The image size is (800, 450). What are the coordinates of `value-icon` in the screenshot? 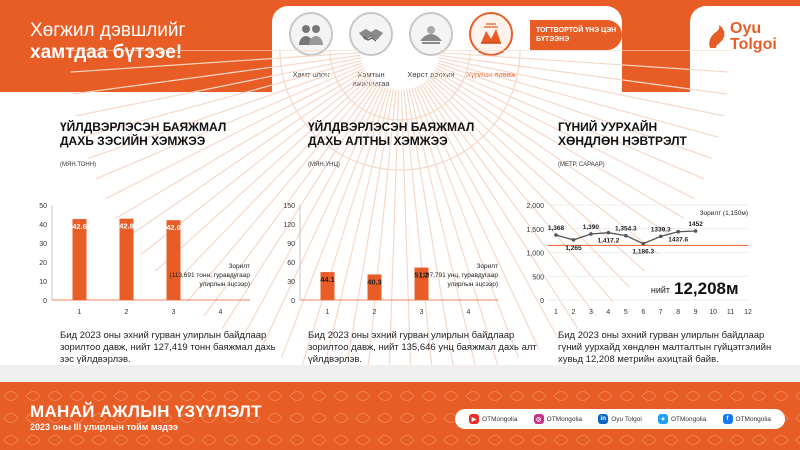 It's located at (491, 34).